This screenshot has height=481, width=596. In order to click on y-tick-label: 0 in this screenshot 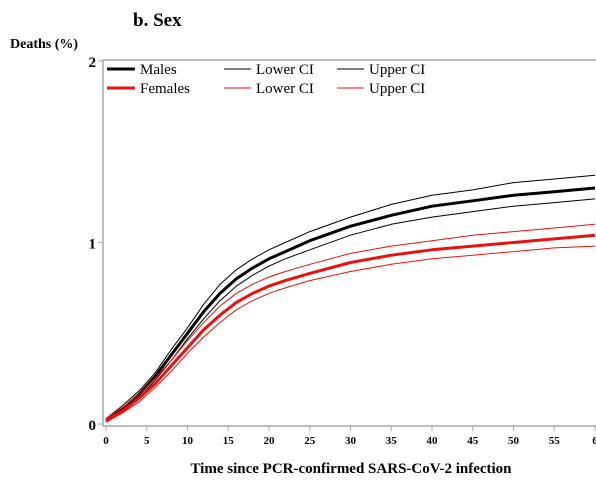, I will do `click(93, 426)`.